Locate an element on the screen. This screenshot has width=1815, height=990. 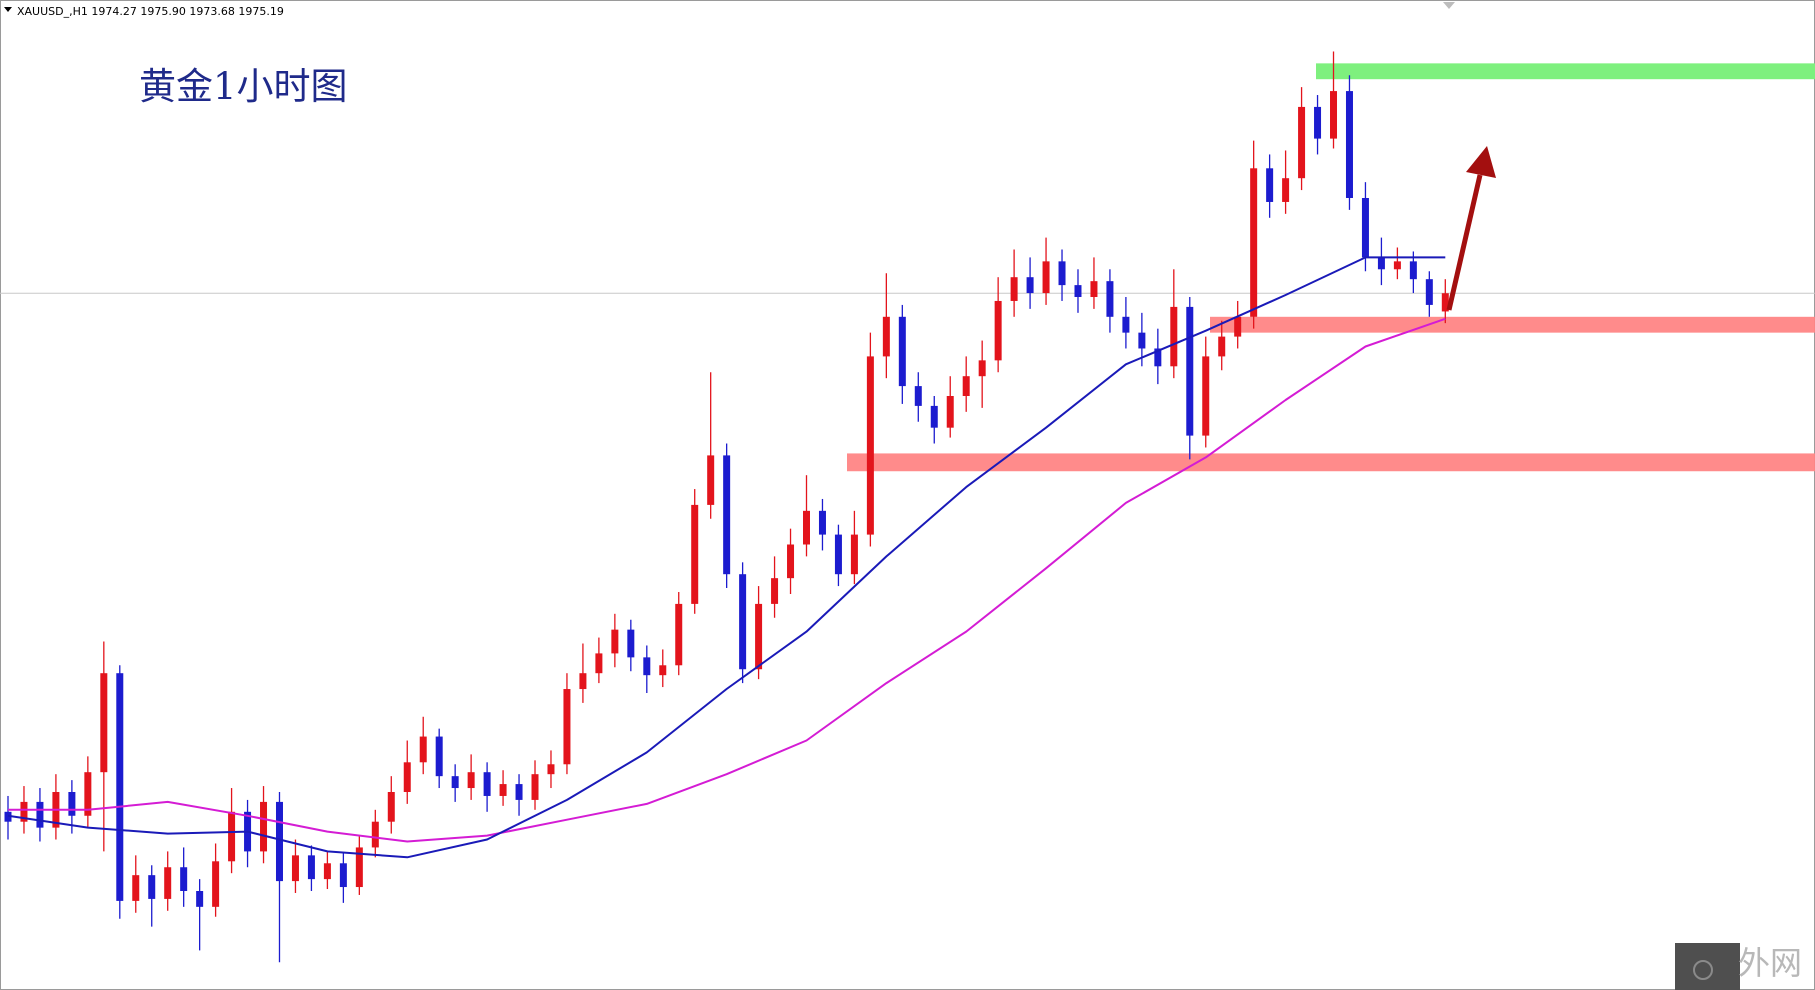
watermark: 外网 is located at coordinates (1770, 963).